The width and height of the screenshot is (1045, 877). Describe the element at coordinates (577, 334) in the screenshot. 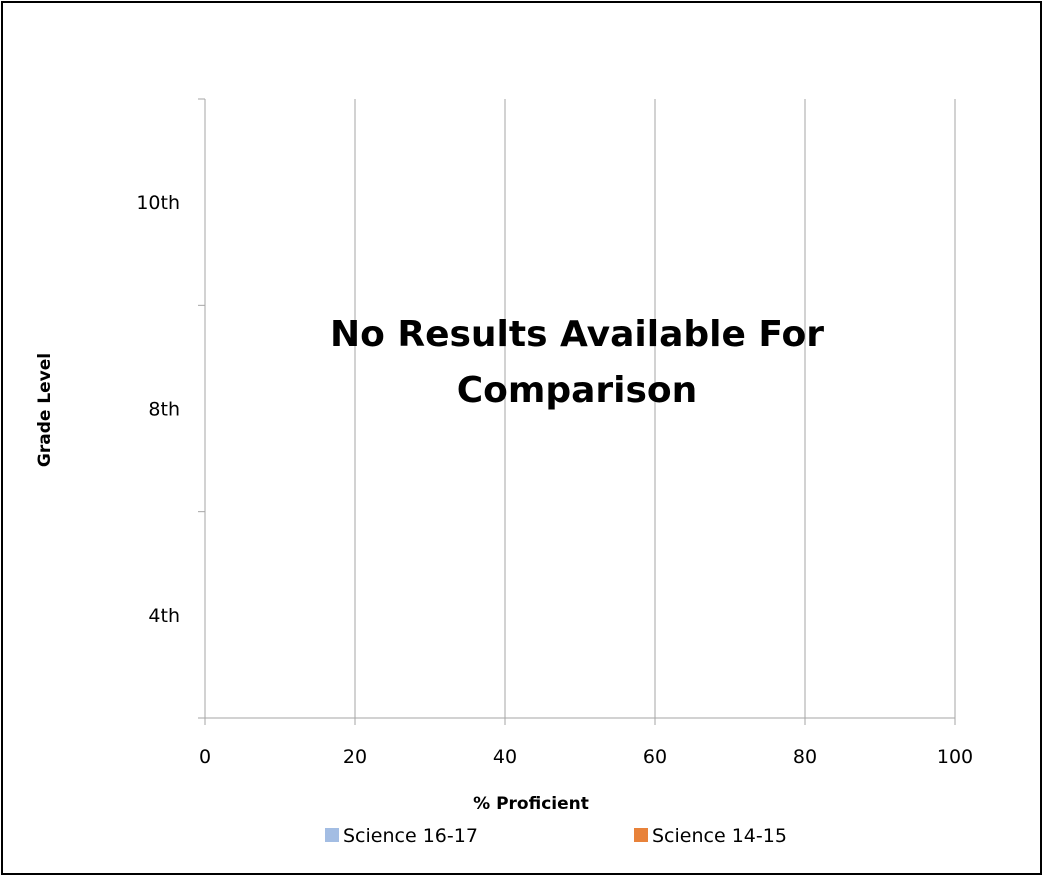

I see `no-results-line-1: No Results Available For` at that location.